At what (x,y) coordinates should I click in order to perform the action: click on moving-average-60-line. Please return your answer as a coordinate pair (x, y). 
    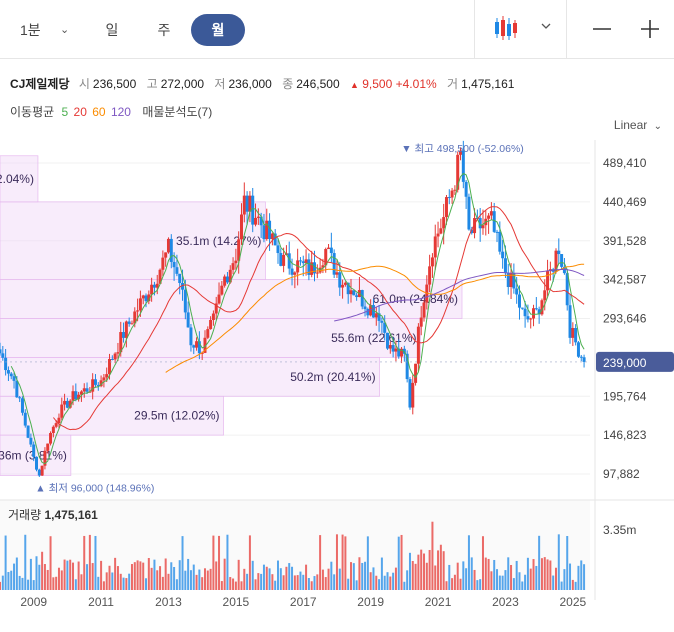
    Looking at the image, I should click on (375, 318).